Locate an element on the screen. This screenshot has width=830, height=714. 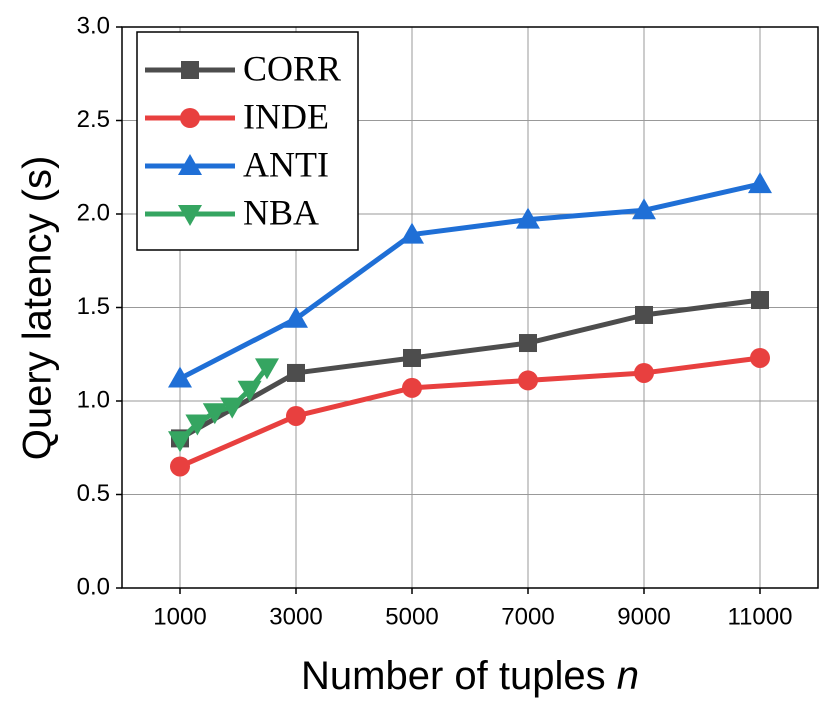
x-tick-label: 9000 is located at coordinates (643, 616).